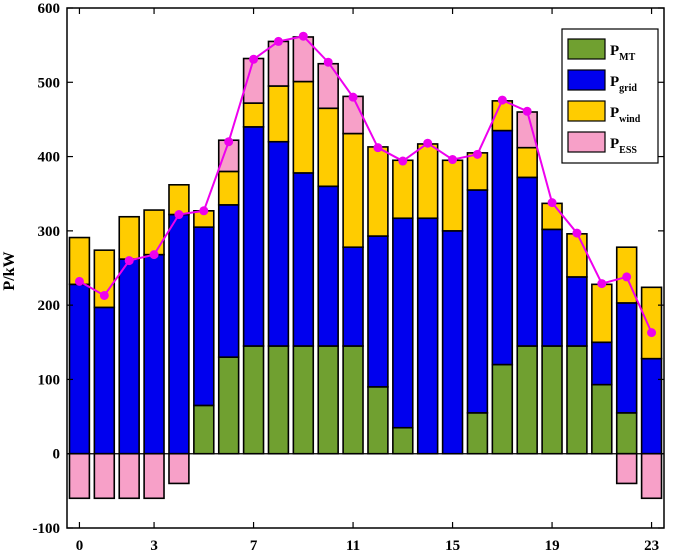 This screenshot has width=676, height=555. What do you see at coordinates (452, 546) in the screenshot?
I see `x-tick-label: 15` at bounding box center [452, 546].